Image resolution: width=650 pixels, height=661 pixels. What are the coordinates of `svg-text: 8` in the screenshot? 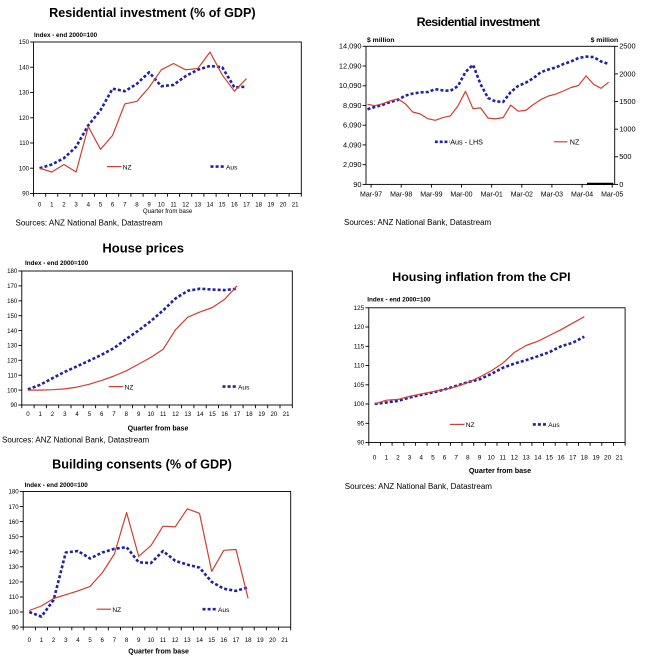 It's located at (137, 205).